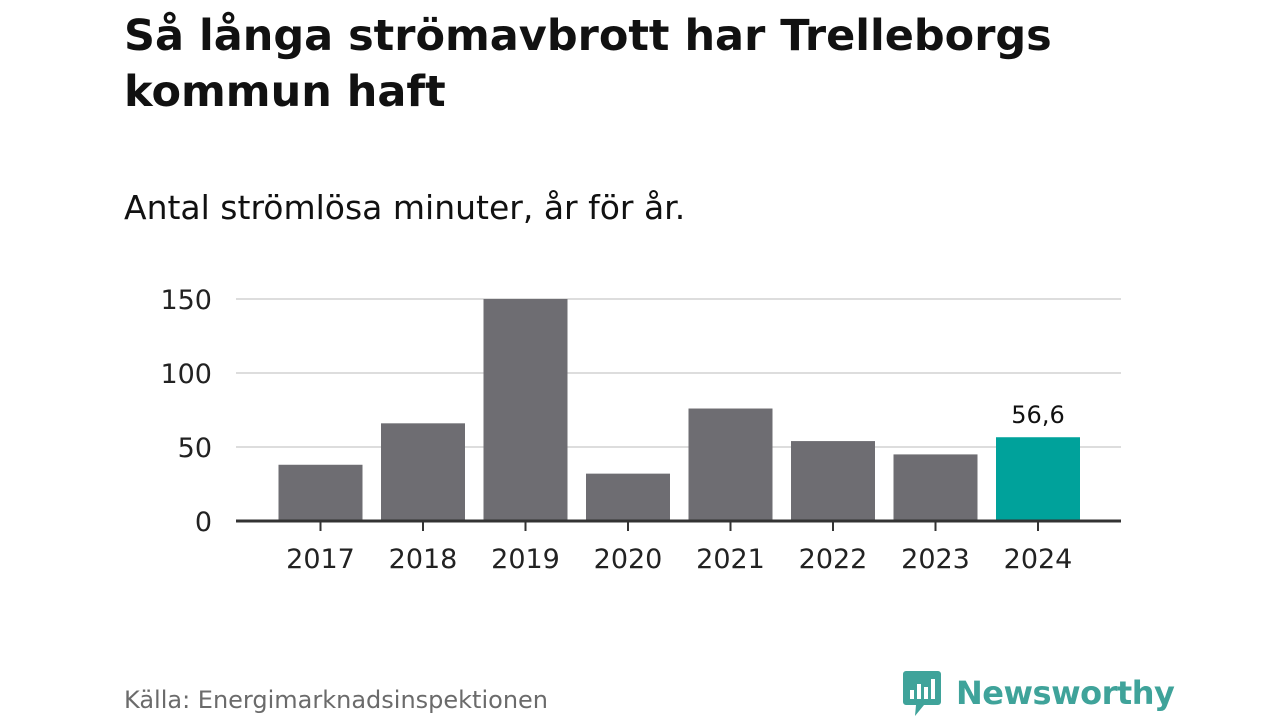 This screenshot has width=1280, height=720. What do you see at coordinates (678, 373) in the screenshot?
I see `grid-lines` at bounding box center [678, 373].